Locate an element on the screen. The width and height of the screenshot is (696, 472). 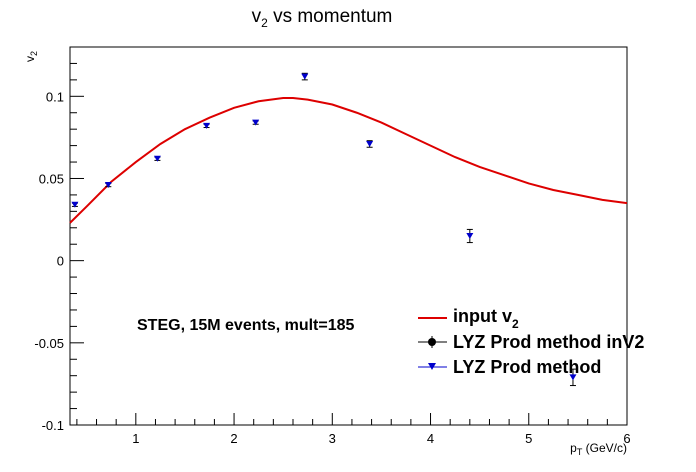
x-axis-title-rest: (GeV/c) is located at coordinates (604, 448).